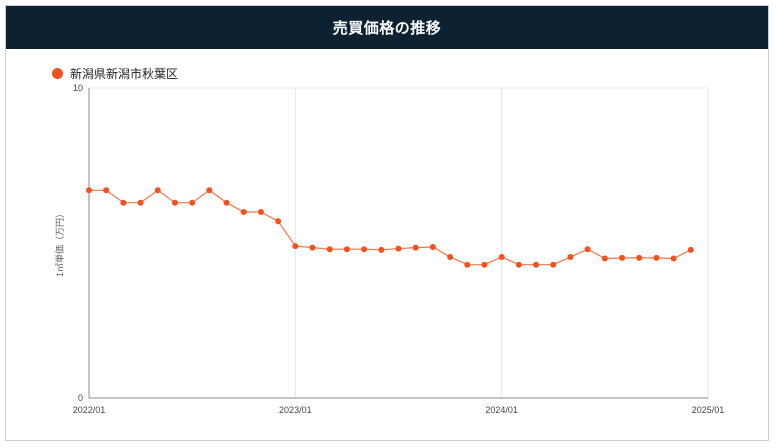 Image resolution: width=777 pixels, height=448 pixels. Describe the element at coordinates (390, 227) in the screenshot. I see `series-line` at that location.